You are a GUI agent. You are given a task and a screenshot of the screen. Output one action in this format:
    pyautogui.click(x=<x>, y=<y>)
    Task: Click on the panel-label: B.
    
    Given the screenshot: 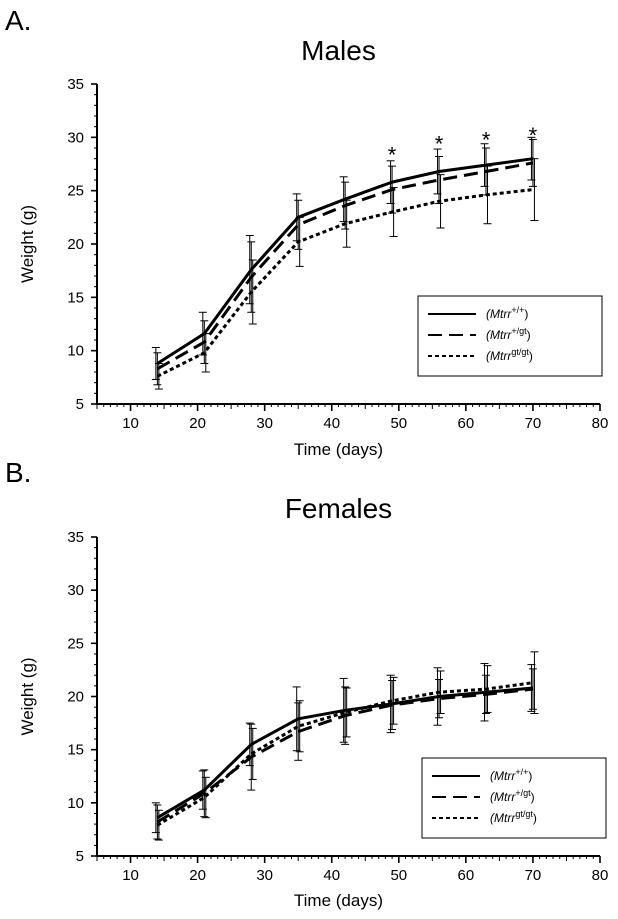 What is the action you would take?
    pyautogui.click(x=18, y=472)
    